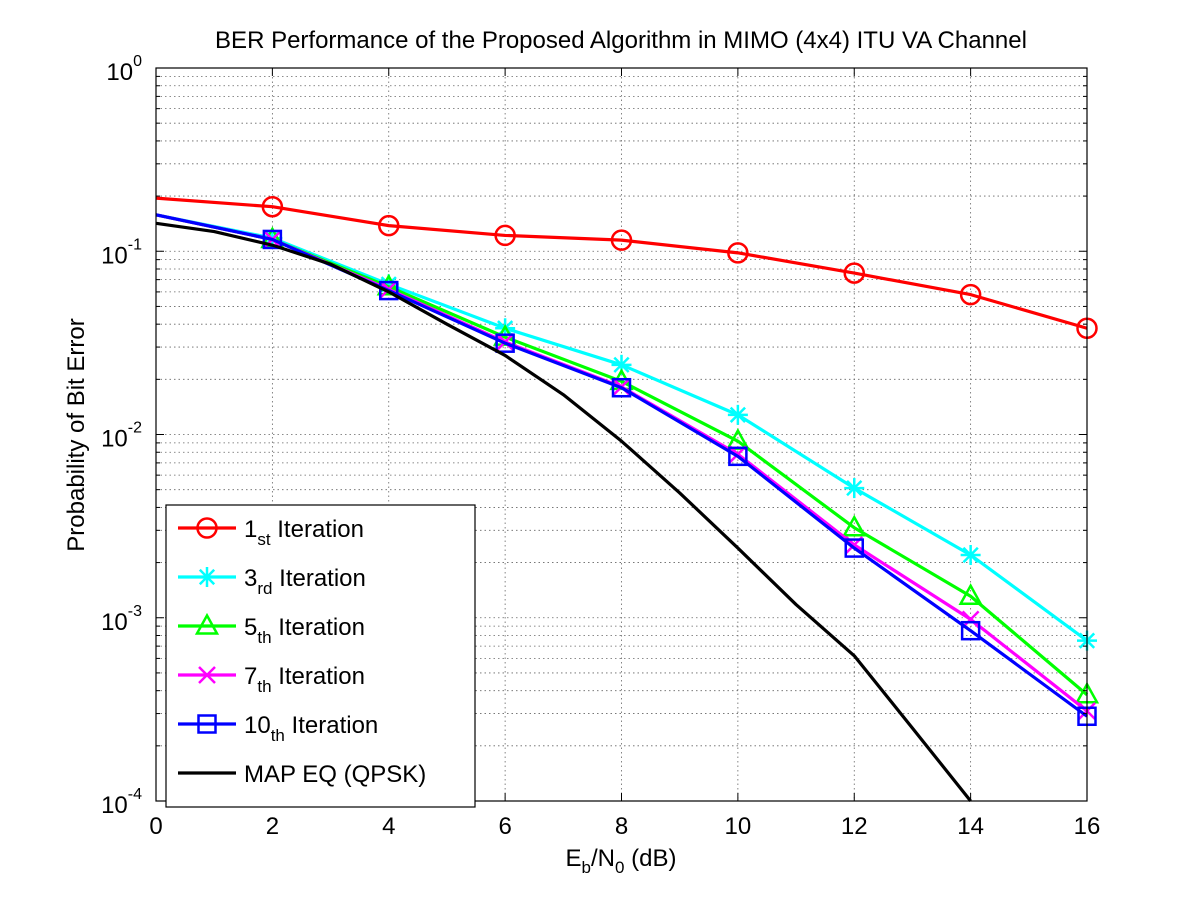 Image resolution: width=1201 pixels, height=906 pixels. Describe the element at coordinates (257, 725) in the screenshot. I see `legend-label-main: 10` at that location.